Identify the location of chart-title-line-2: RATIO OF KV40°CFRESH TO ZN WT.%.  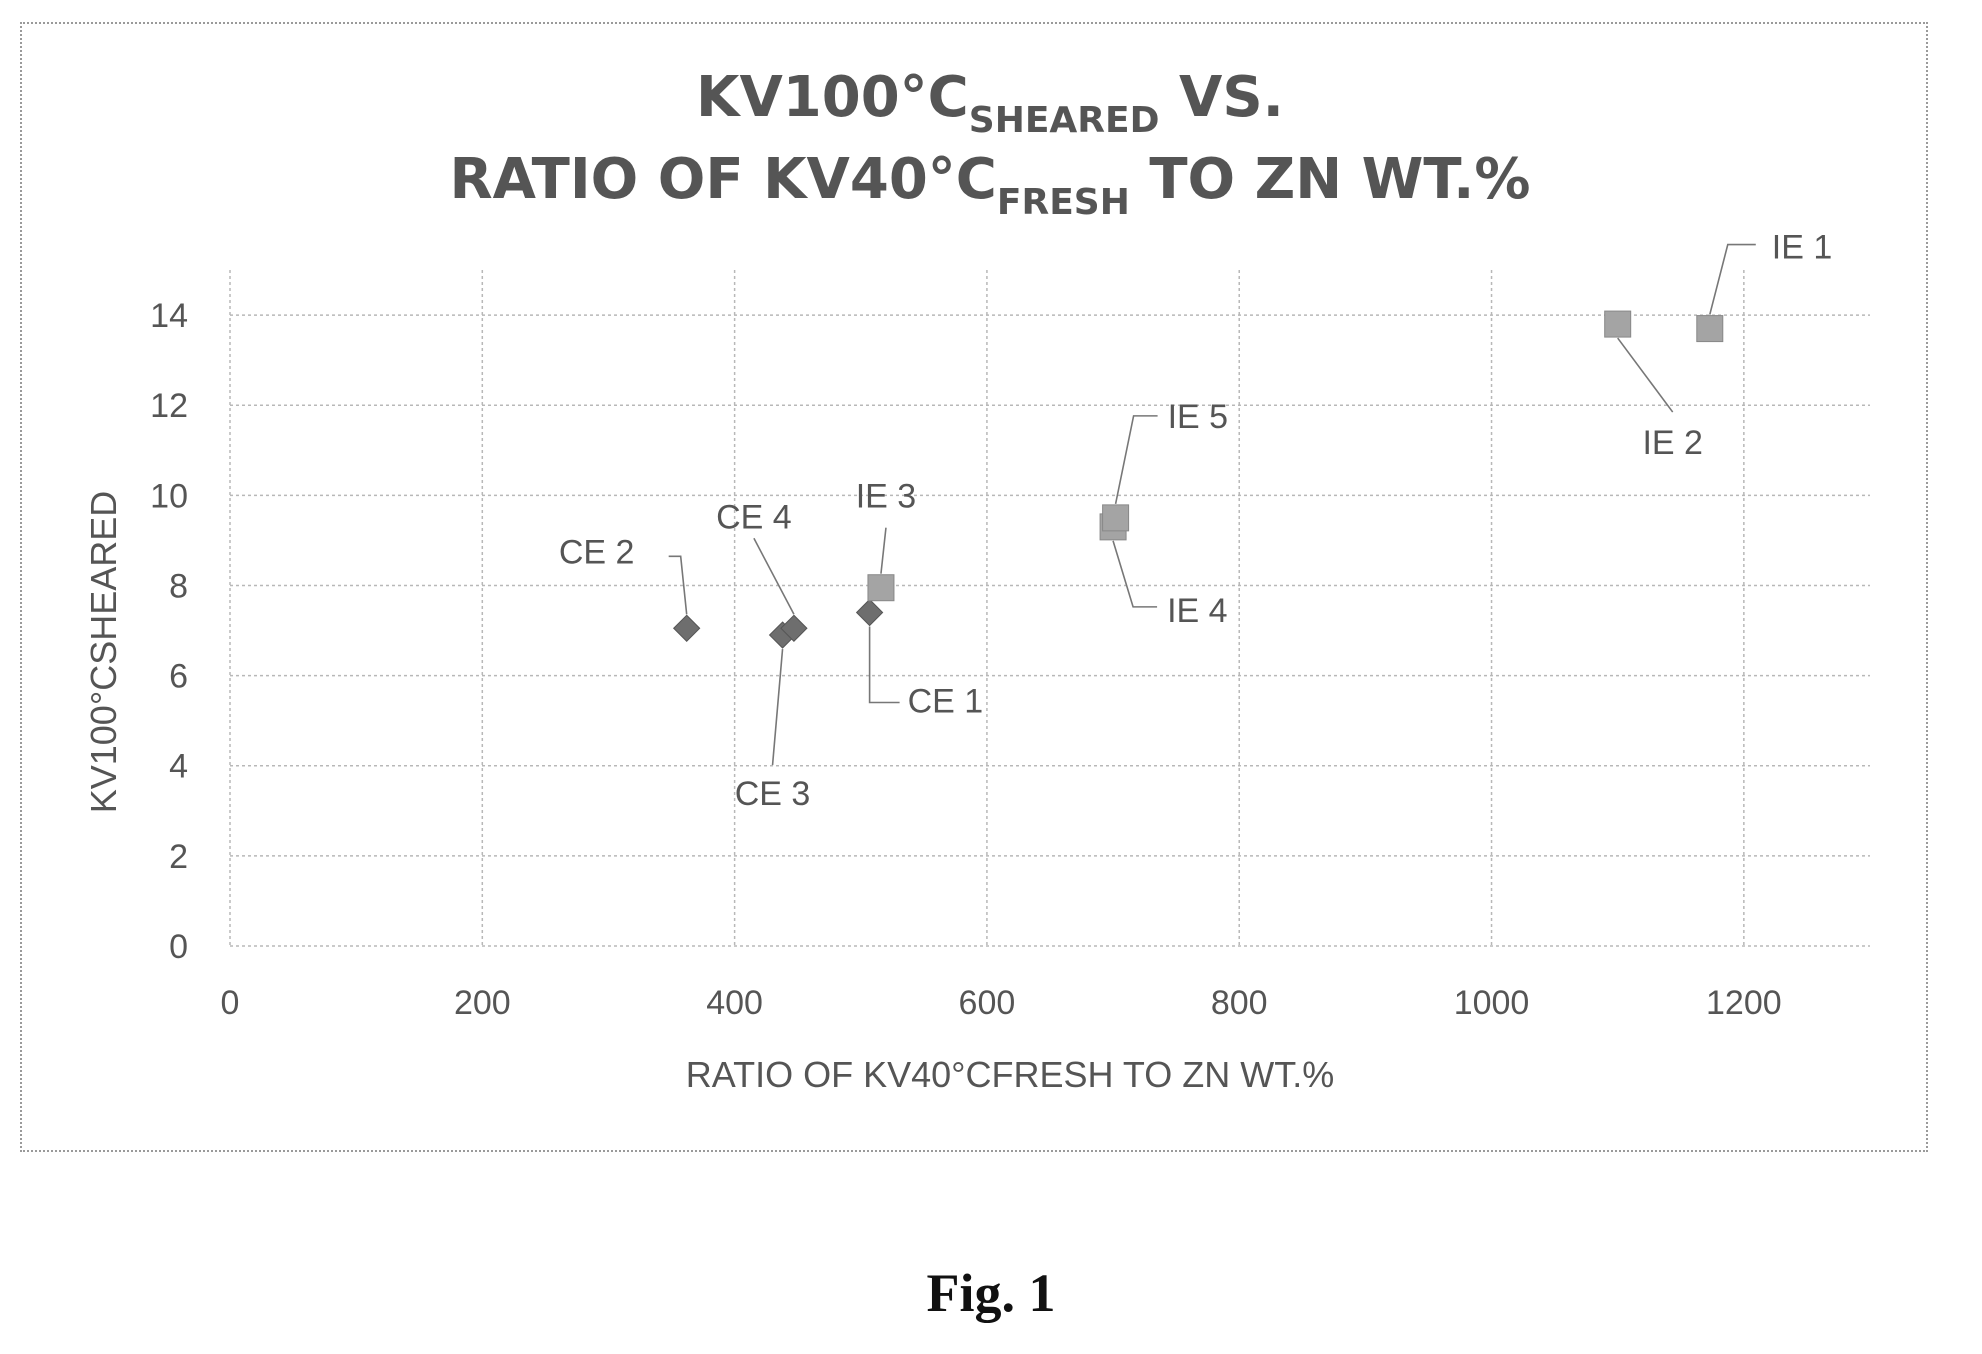
(990, 185).